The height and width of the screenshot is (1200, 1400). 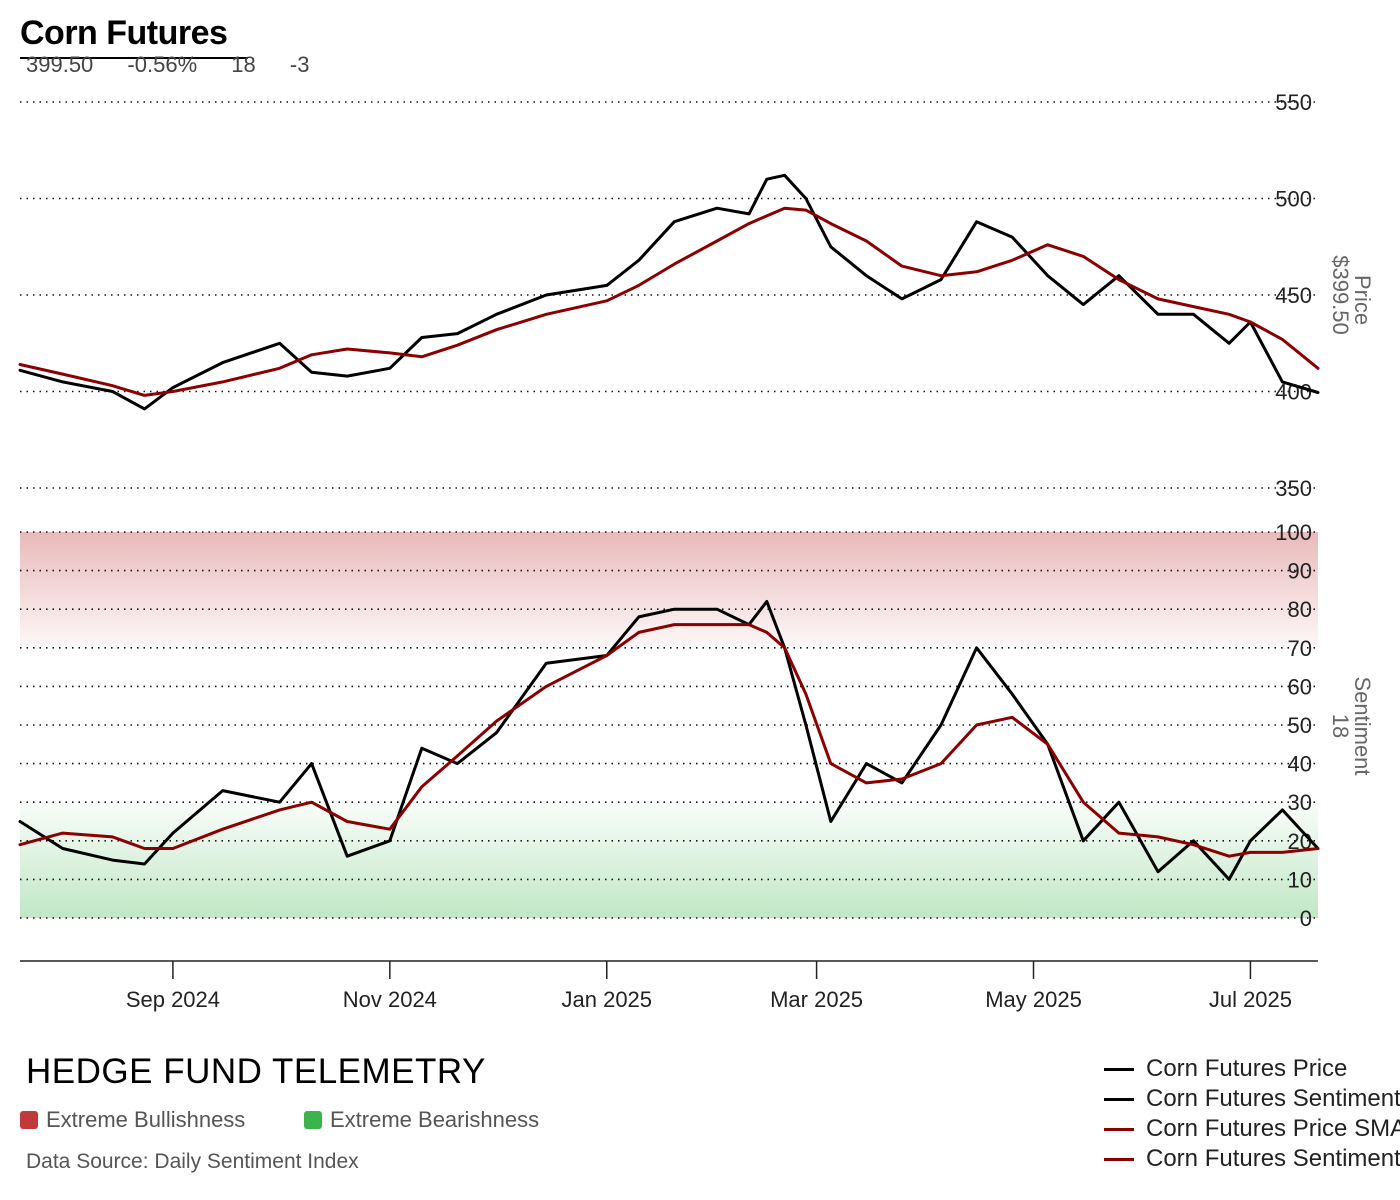 I want to click on x-tick-label: Jul 2025, so click(x=1250, y=999).